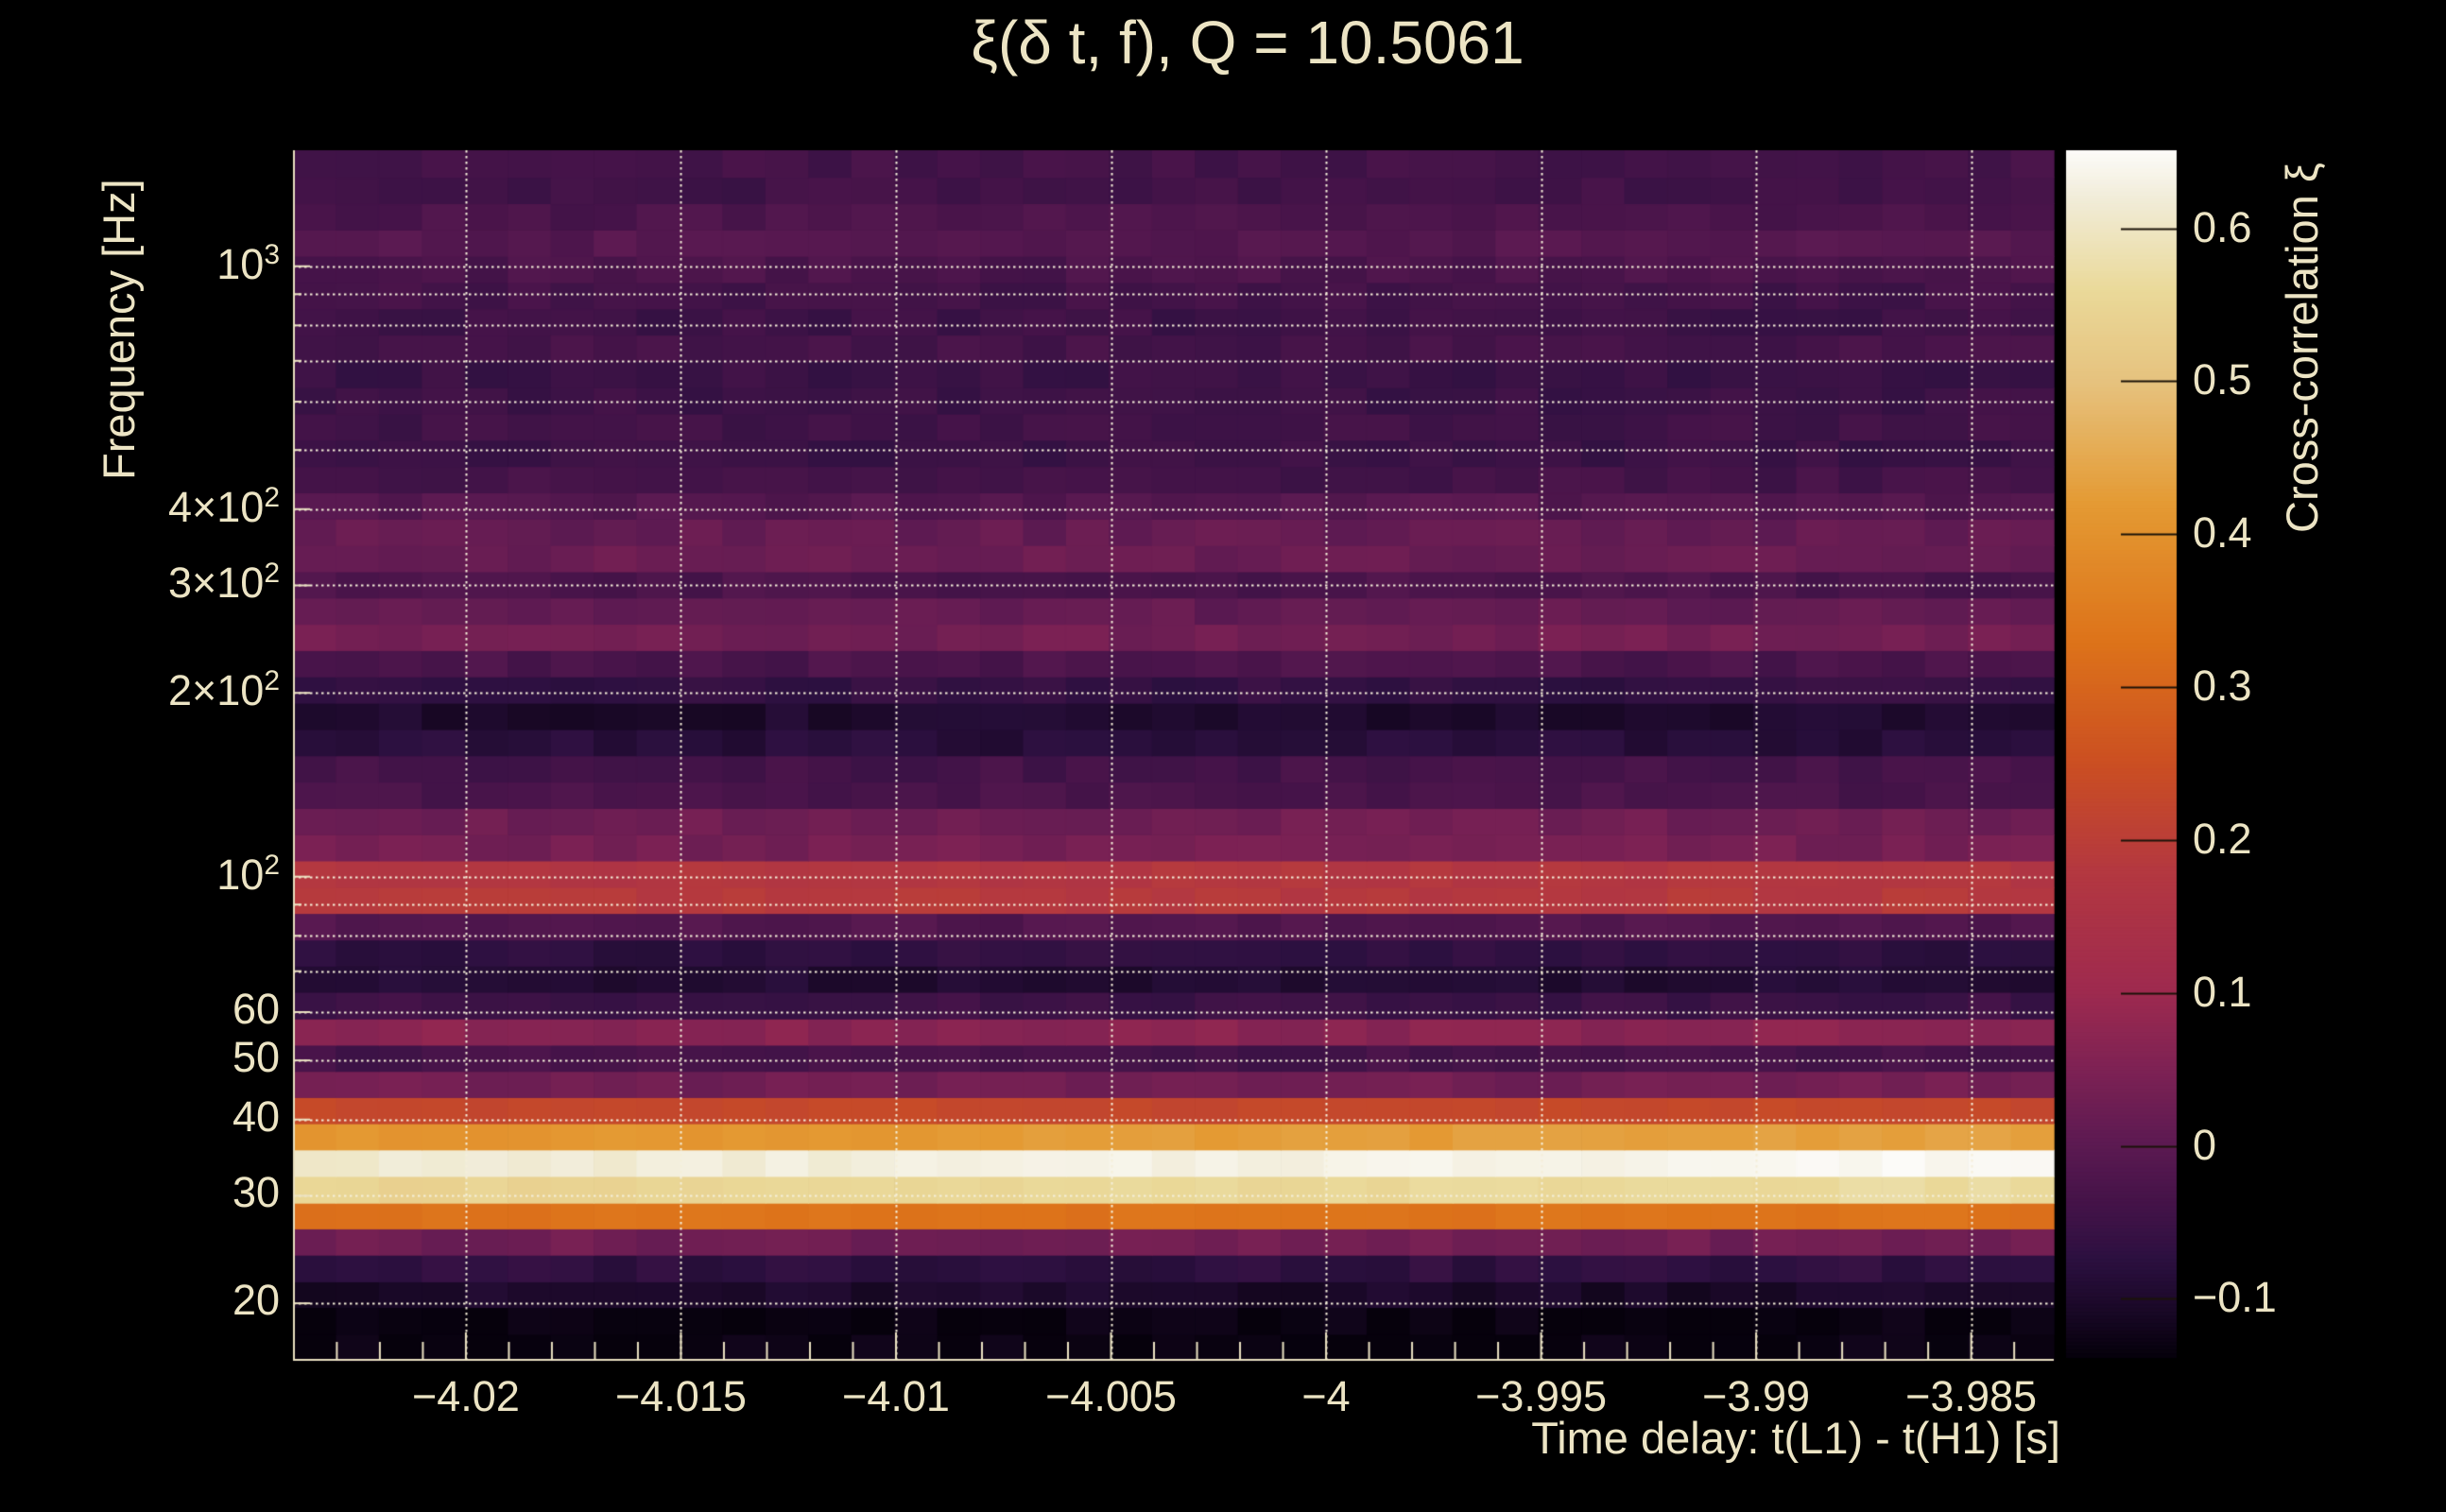  Describe the element at coordinates (2222, 838) in the screenshot. I see `colorbar-tick-label: 0.2` at that location.